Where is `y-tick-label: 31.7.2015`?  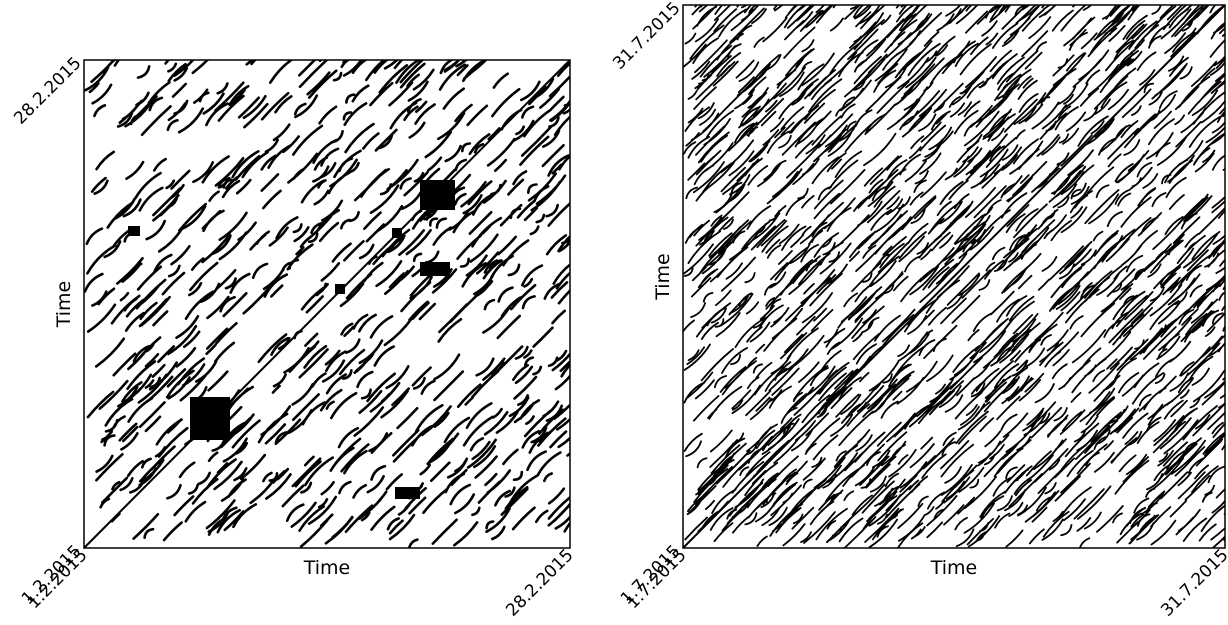
y-tick-label: 31.7.2015 is located at coordinates (646, 37).